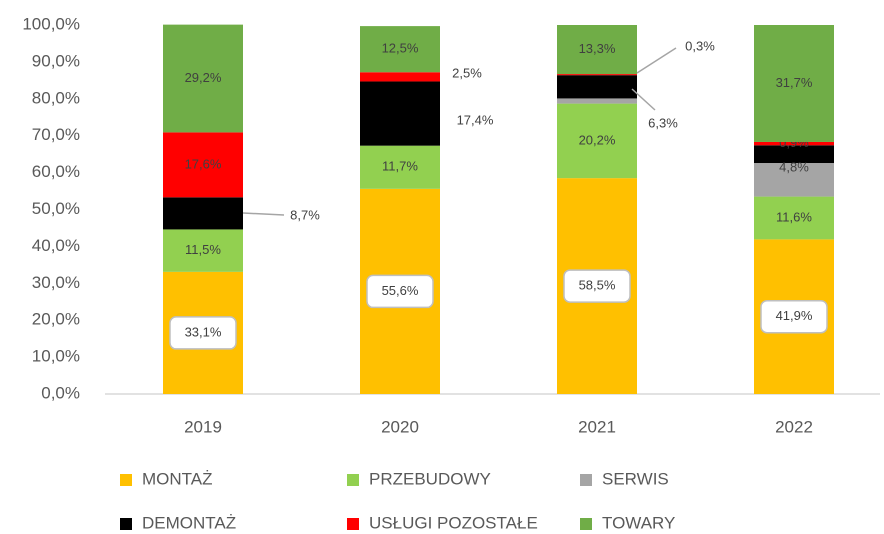 This screenshot has height=534, width=884. Describe the element at coordinates (663, 122) in the screenshot. I see `data-label: 6,3%` at that location.